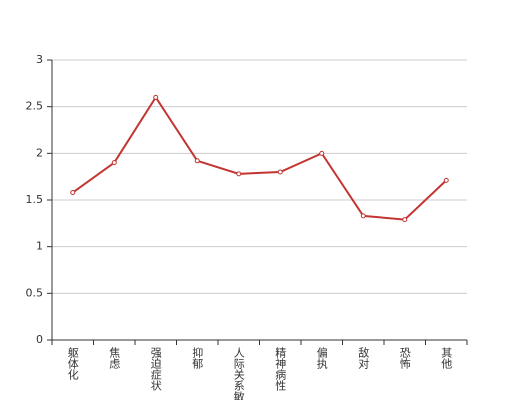 The image size is (520, 400). What do you see at coordinates (197, 357) in the screenshot?
I see `x-tick-label: 抑郁` at bounding box center [197, 357].